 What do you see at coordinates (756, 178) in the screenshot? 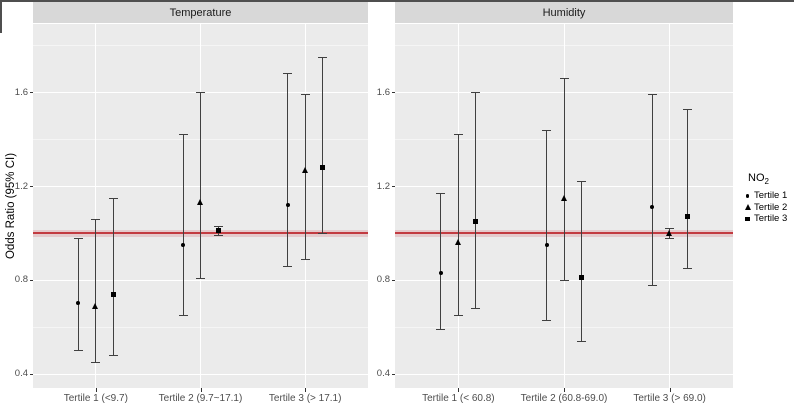
I see `legend-title-text: NO` at bounding box center [756, 178].